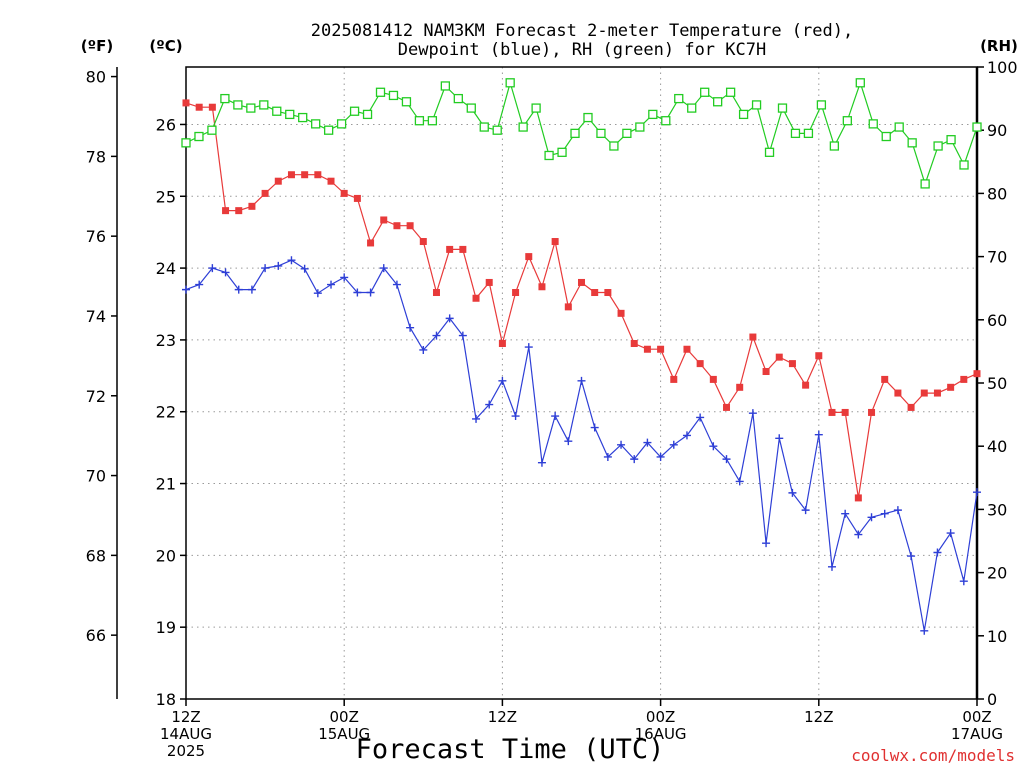  What do you see at coordinates (933, 755) in the screenshot?
I see `credit-text: coolwx.com/models` at bounding box center [933, 755].